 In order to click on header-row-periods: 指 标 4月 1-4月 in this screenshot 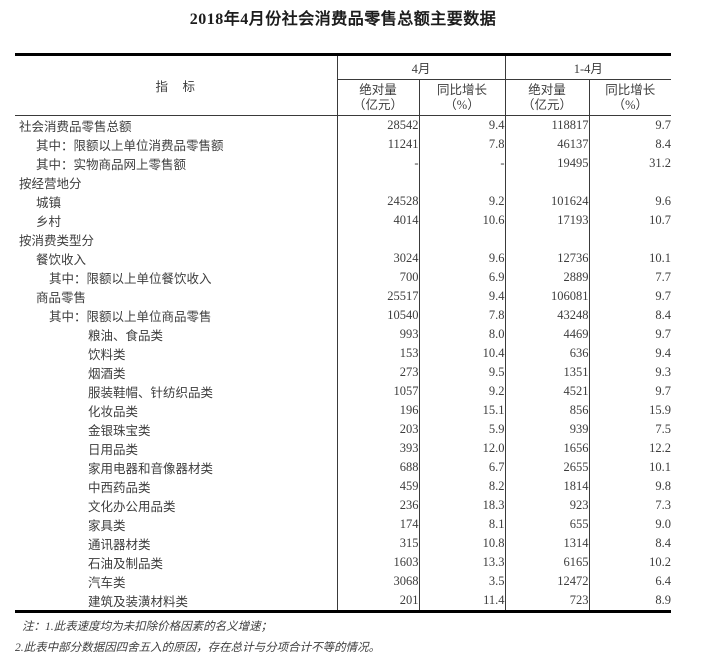, I will do `click(343, 85)`.